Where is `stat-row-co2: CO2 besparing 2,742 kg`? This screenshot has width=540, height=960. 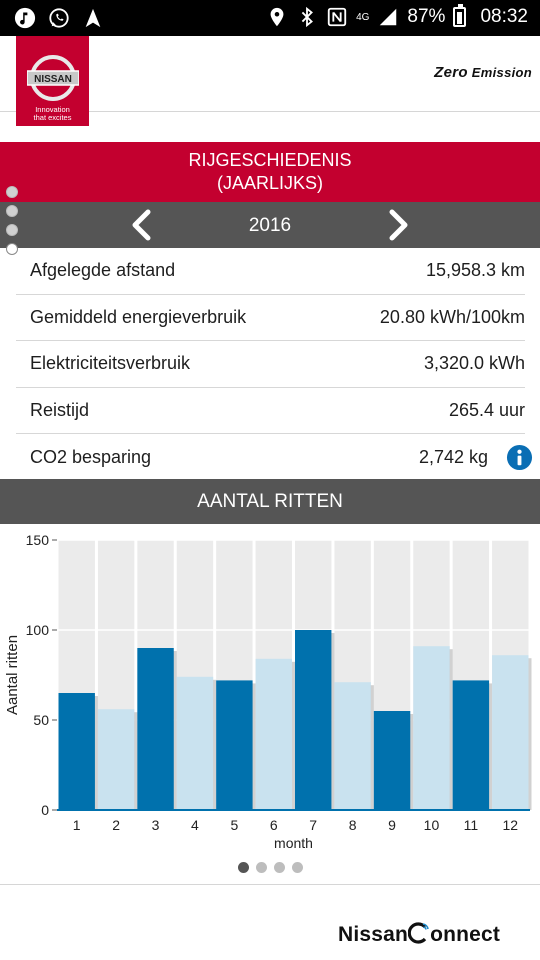 stat-row-co2: CO2 besparing 2,742 kg is located at coordinates (274, 457).